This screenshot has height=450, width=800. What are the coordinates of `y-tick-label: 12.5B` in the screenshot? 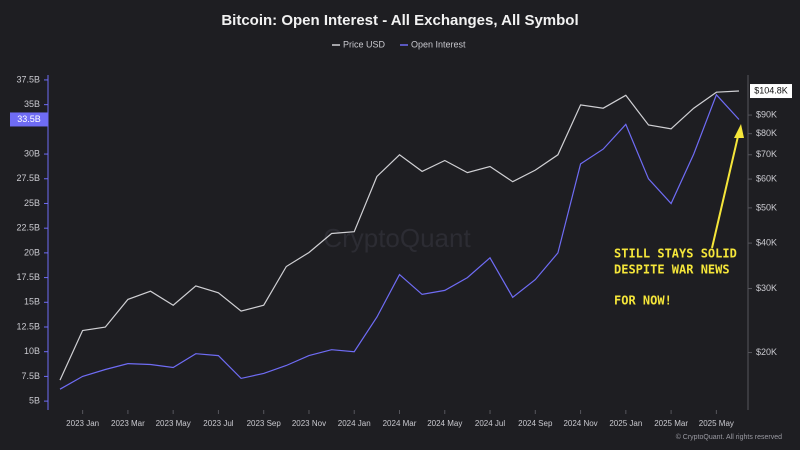 It's located at (28, 326).